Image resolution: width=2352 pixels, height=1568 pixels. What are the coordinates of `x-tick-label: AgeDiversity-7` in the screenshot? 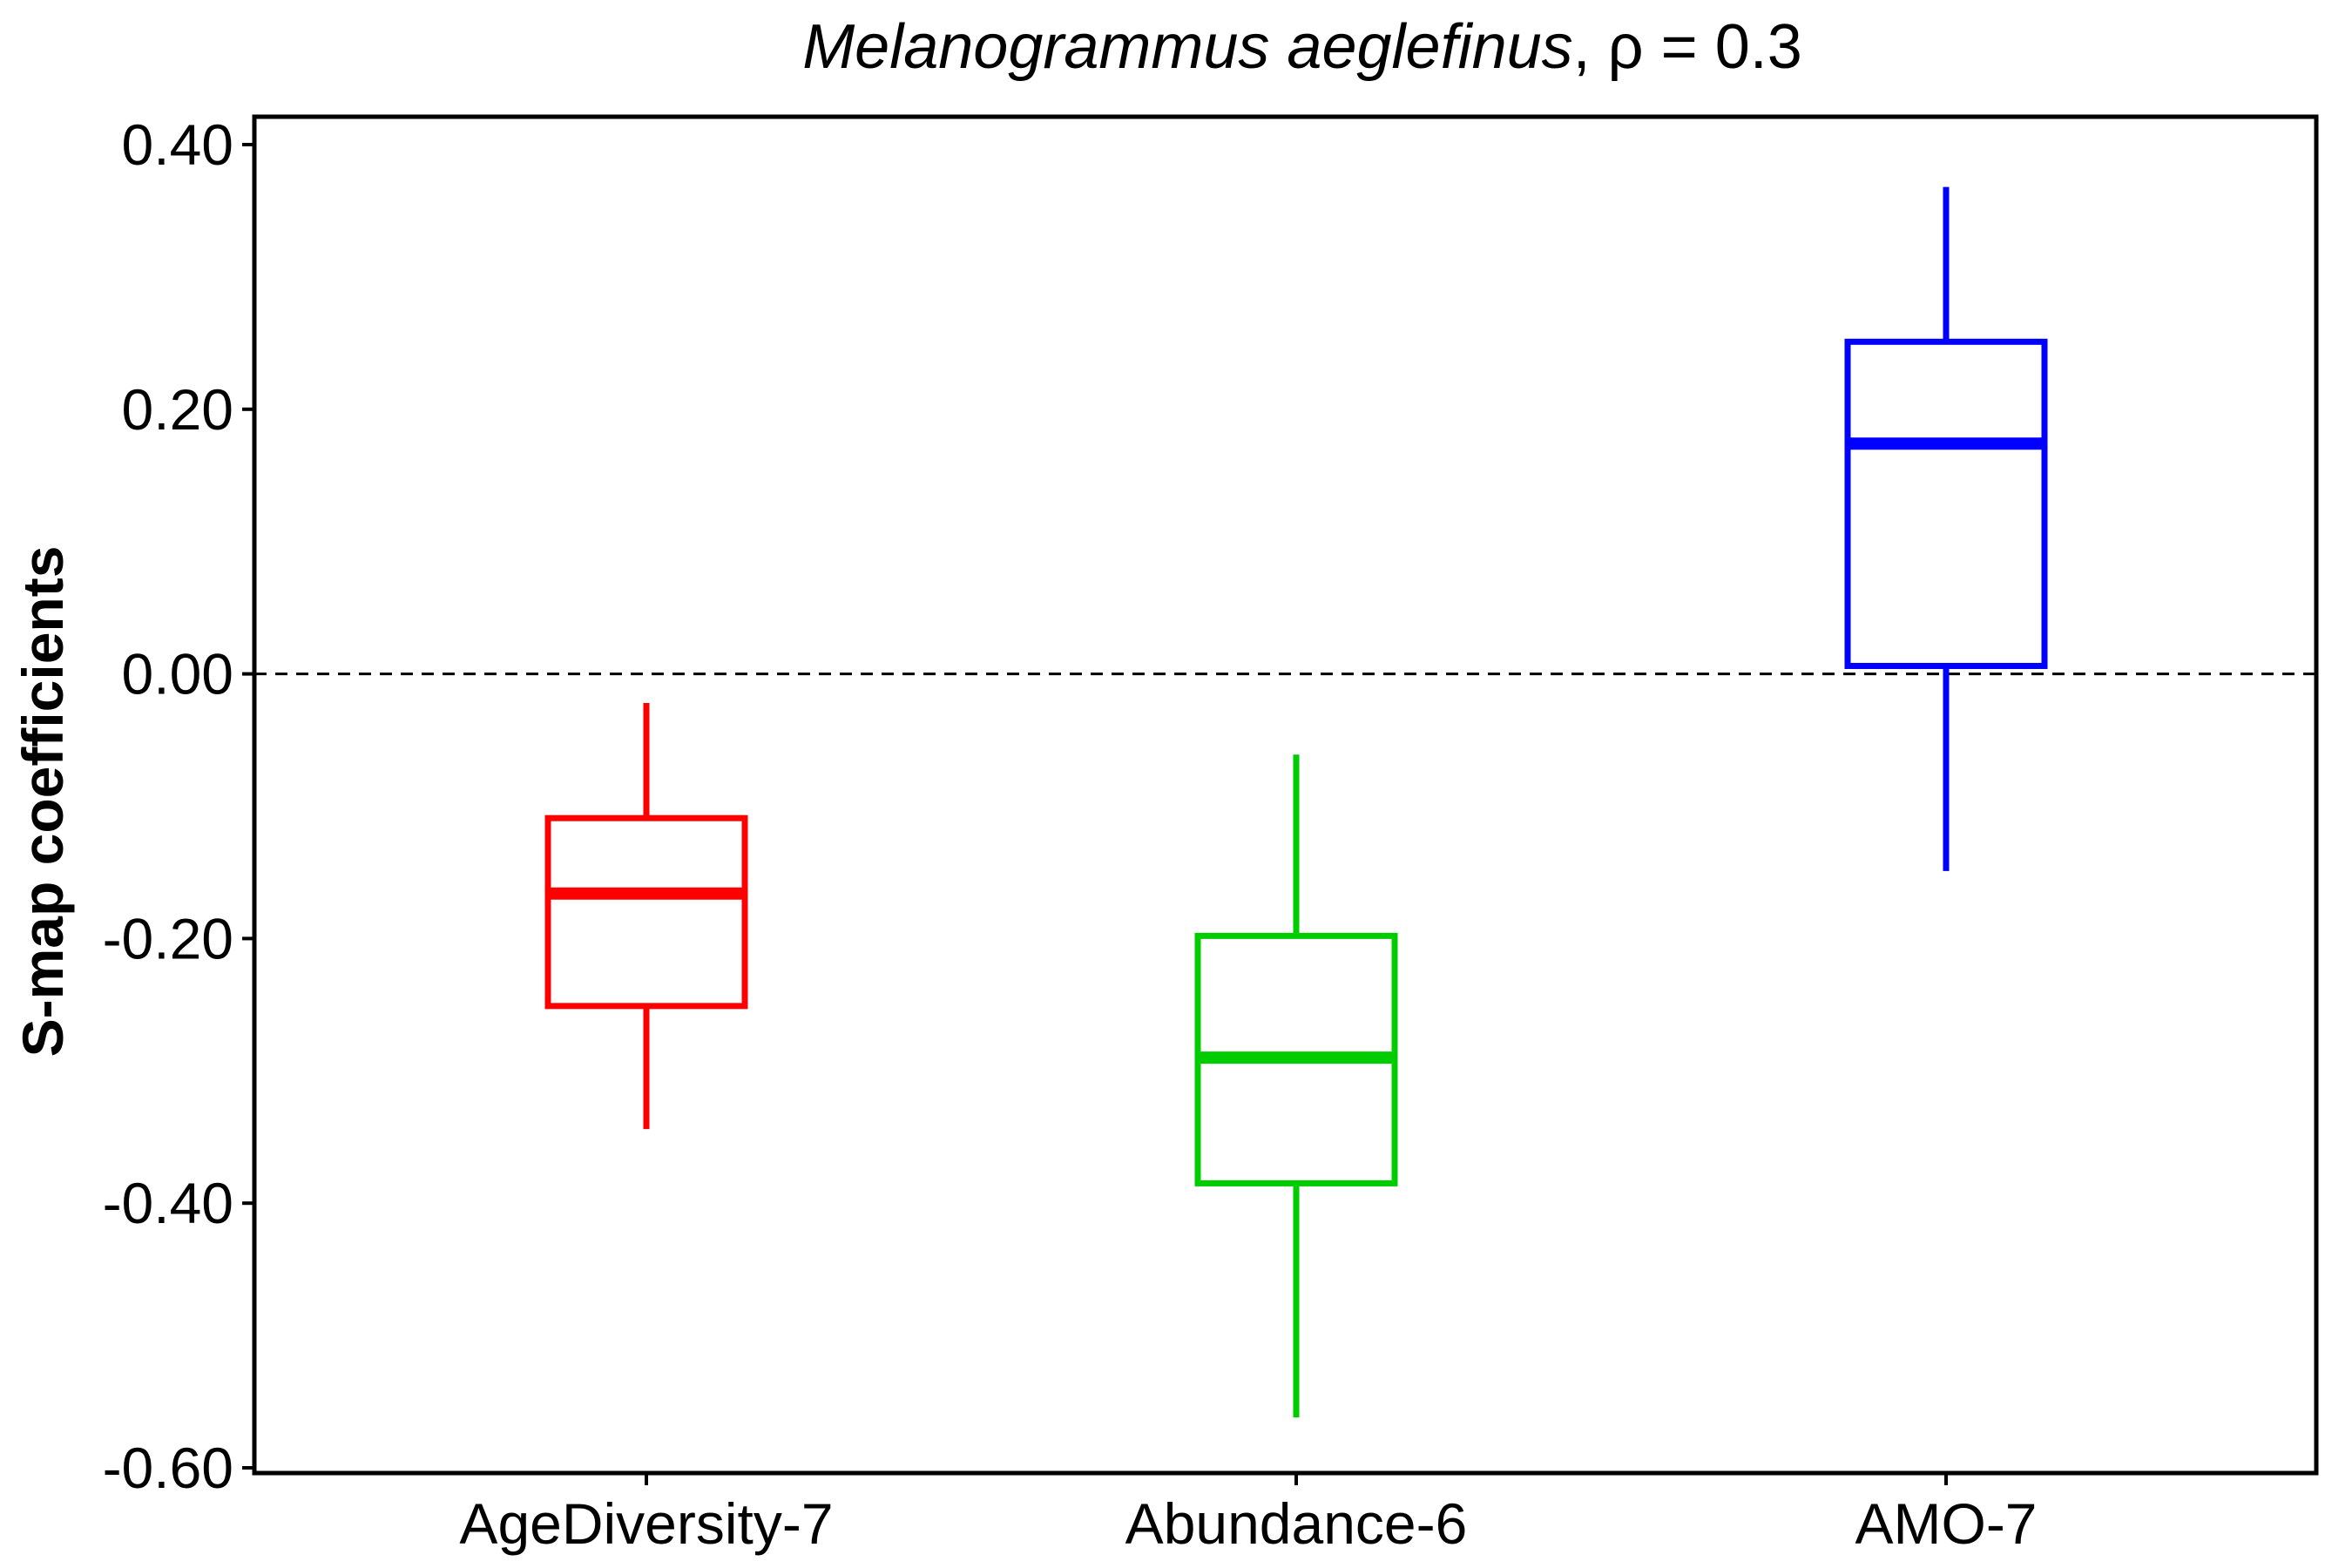 It's located at (646, 1523).